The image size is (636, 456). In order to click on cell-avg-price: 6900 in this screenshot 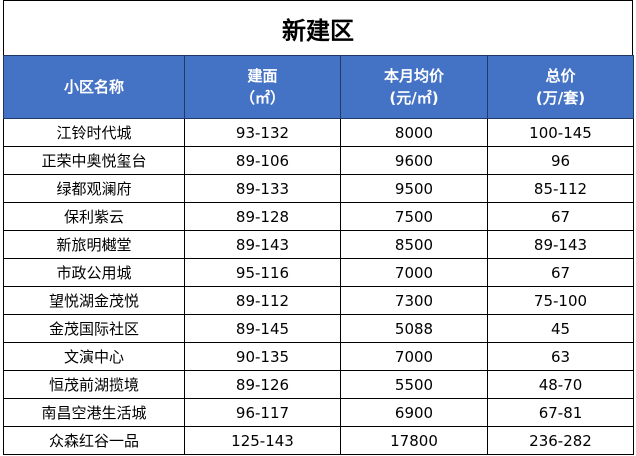, I will do `click(414, 412)`.